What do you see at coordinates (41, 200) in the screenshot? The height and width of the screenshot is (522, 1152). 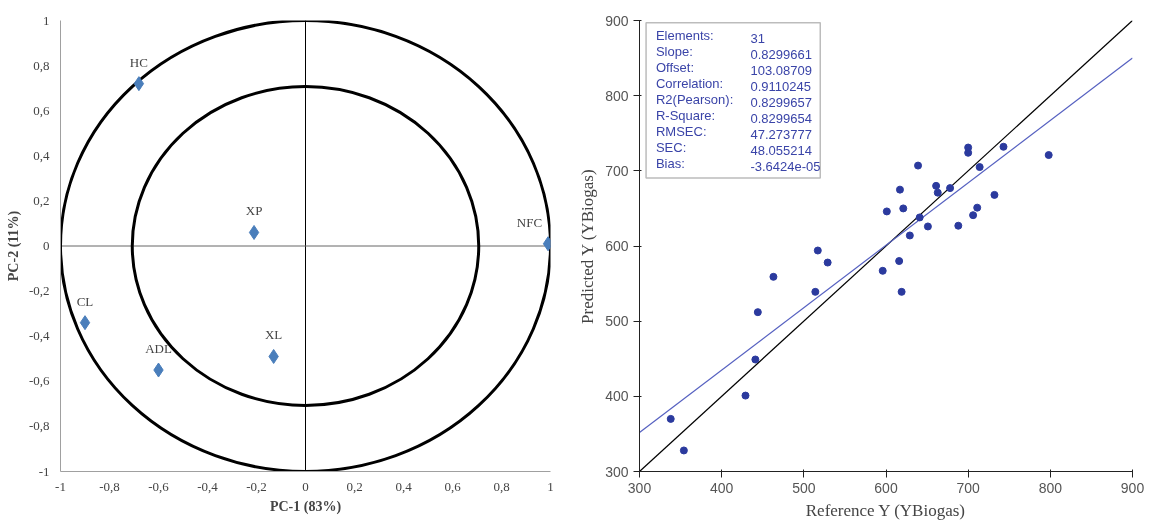 I see `y-tick-label: 0,2` at bounding box center [41, 200].